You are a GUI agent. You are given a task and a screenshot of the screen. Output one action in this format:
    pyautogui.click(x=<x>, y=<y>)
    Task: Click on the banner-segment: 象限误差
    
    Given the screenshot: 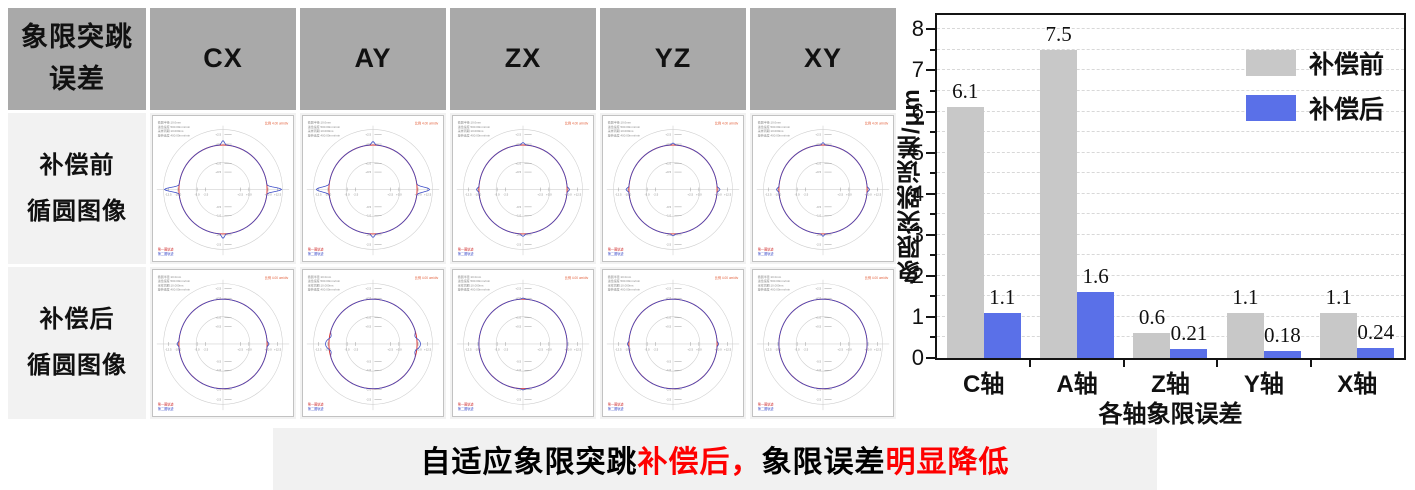 What is the action you would take?
    pyautogui.click(x=823, y=462)
    